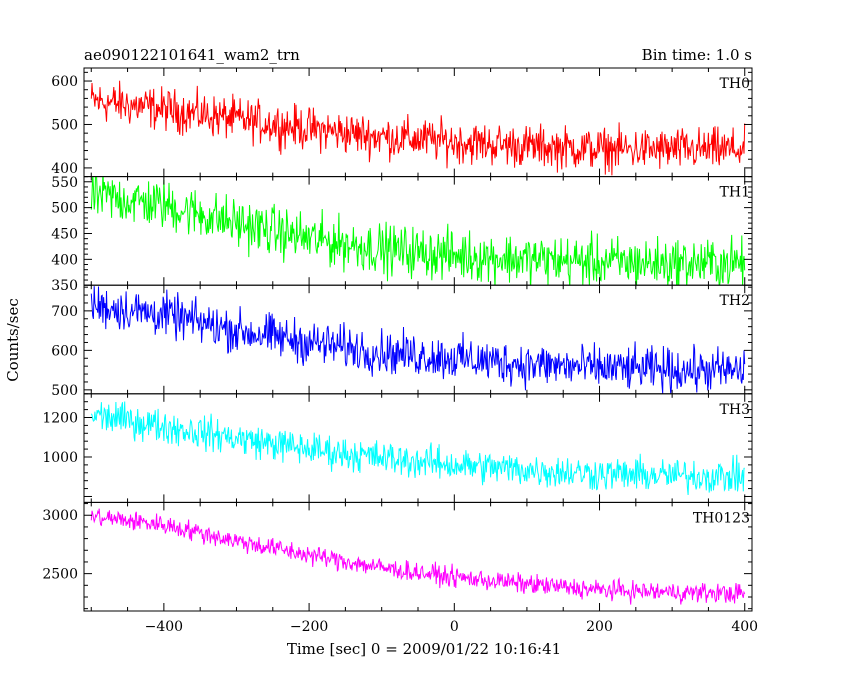 The width and height of the screenshot is (850, 680). I want to click on series-label-th1: TH1, so click(735, 193).